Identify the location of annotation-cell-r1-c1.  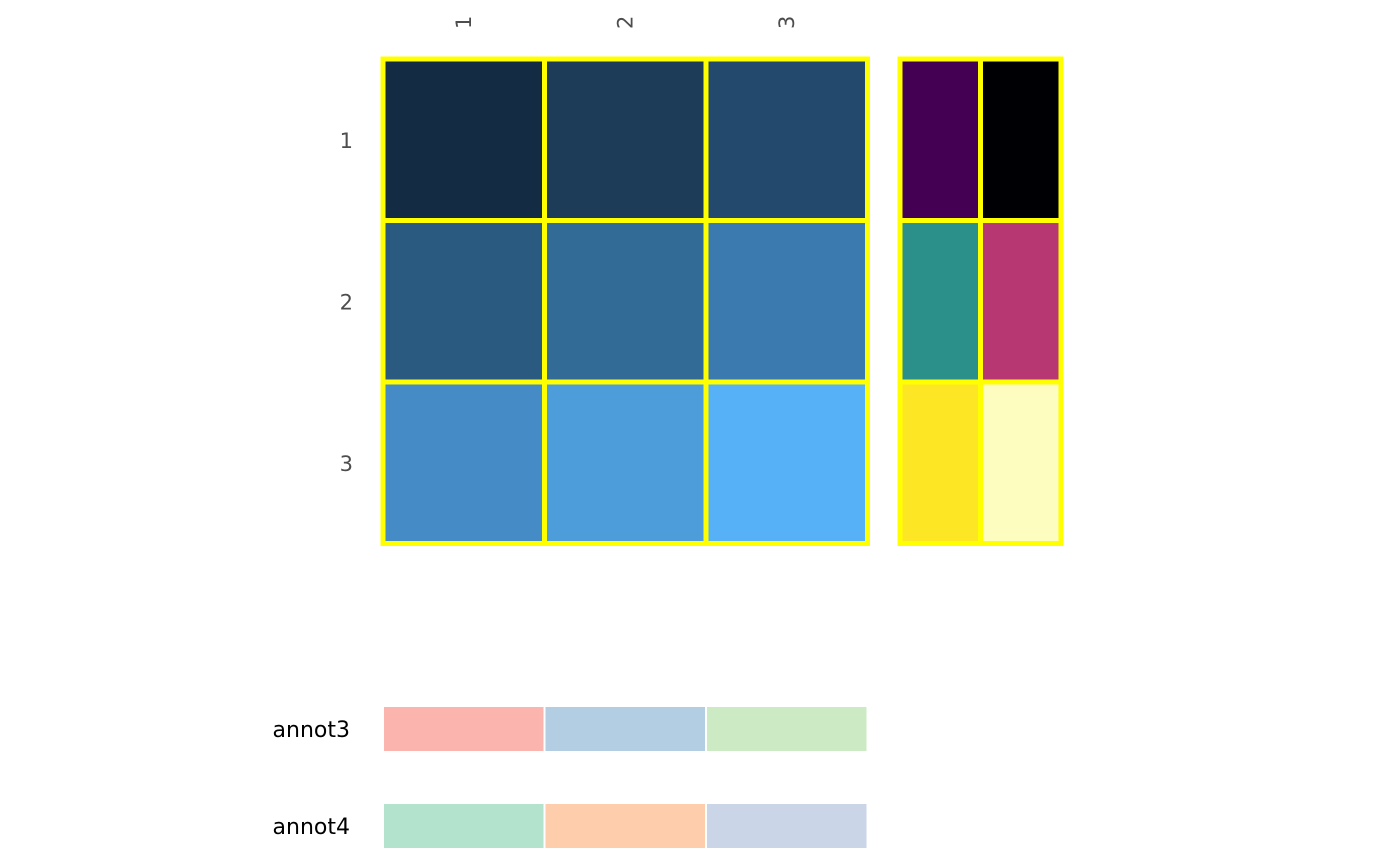
(940, 139).